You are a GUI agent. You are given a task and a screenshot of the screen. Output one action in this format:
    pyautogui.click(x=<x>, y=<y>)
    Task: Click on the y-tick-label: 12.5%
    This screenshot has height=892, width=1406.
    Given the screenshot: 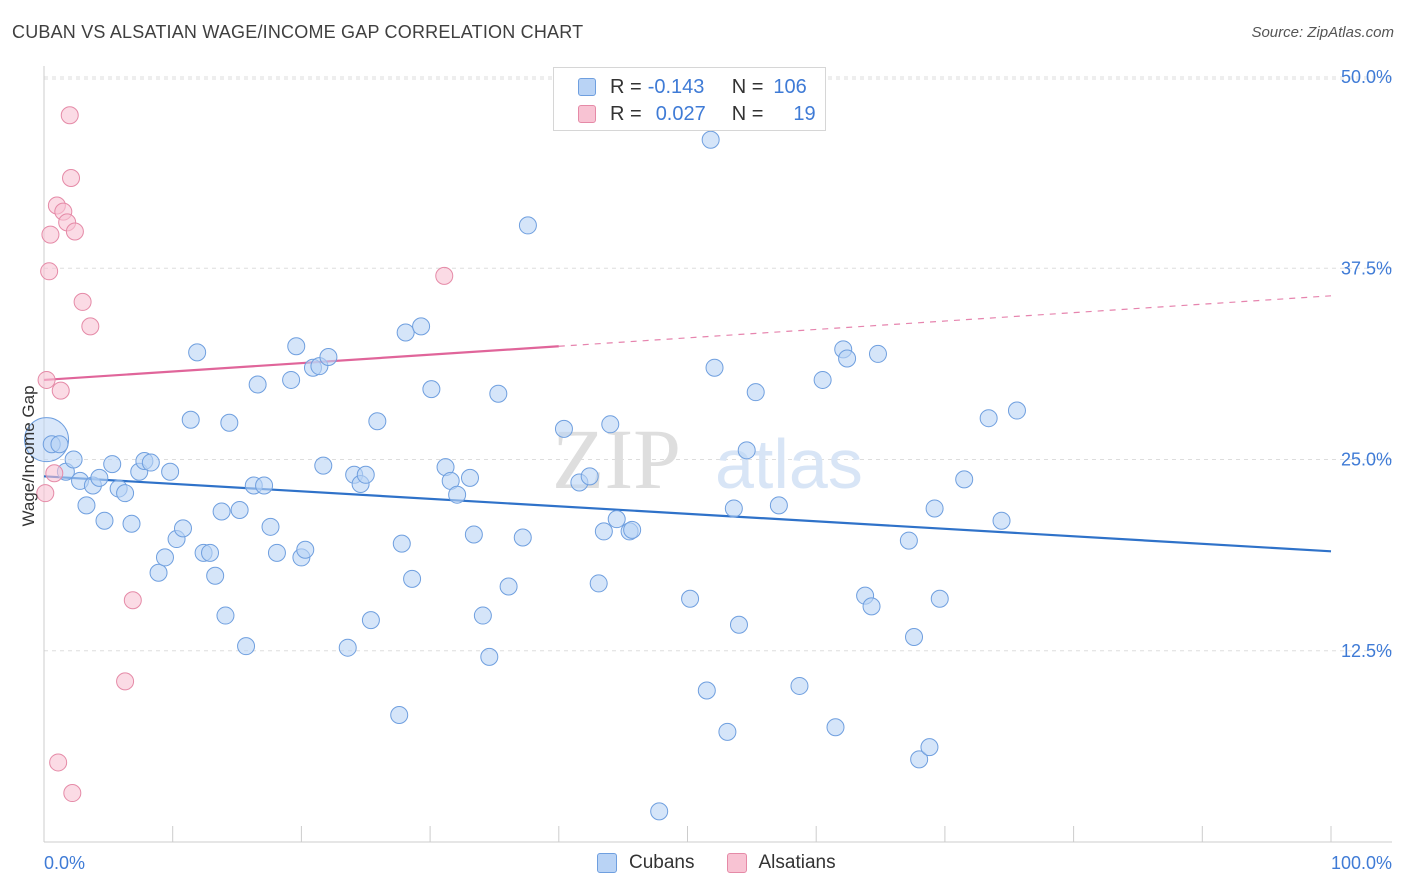 What is the action you would take?
    pyautogui.click(x=1366, y=651)
    